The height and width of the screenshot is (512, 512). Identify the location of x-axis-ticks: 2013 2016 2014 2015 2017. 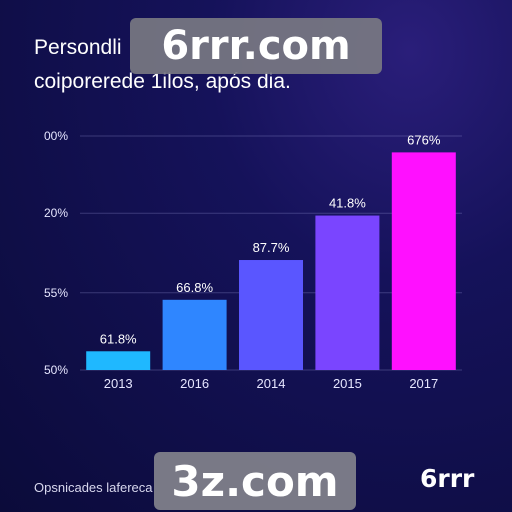
(271, 383).